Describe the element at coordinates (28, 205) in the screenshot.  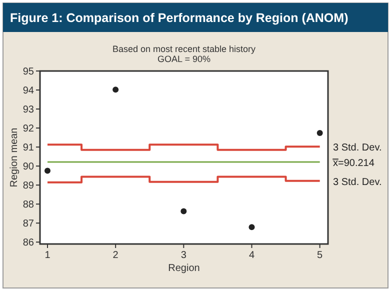
I see `y-tick-label: 88` at that location.